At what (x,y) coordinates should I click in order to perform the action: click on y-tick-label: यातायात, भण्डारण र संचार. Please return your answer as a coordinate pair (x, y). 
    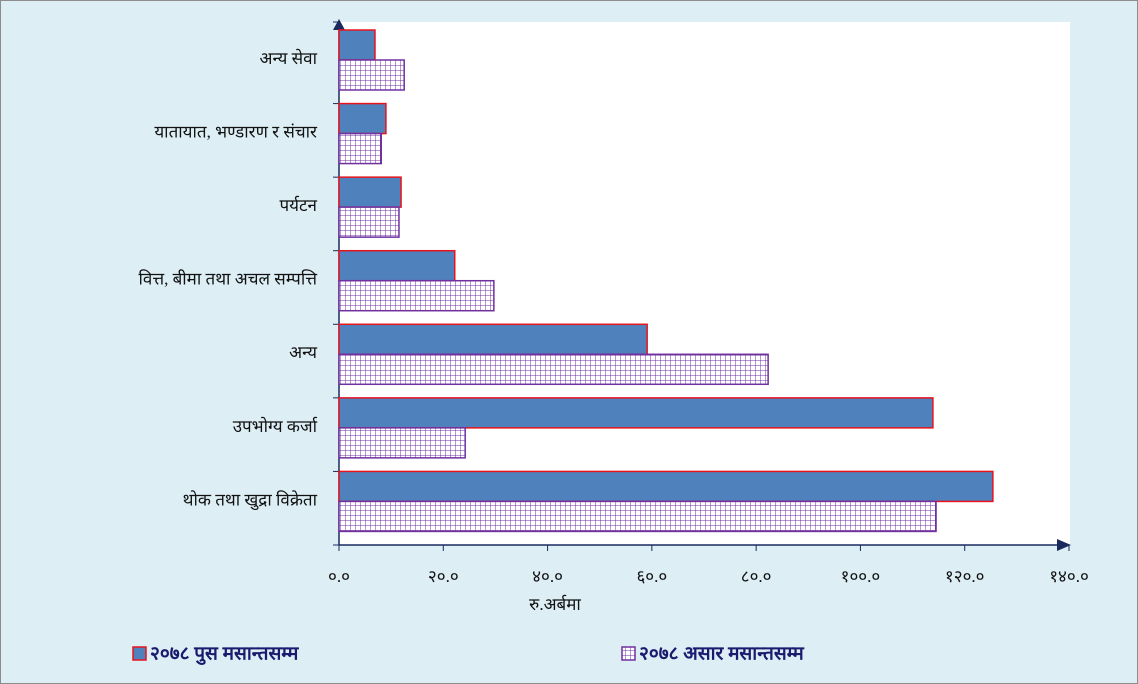
    Looking at the image, I should click on (236, 131).